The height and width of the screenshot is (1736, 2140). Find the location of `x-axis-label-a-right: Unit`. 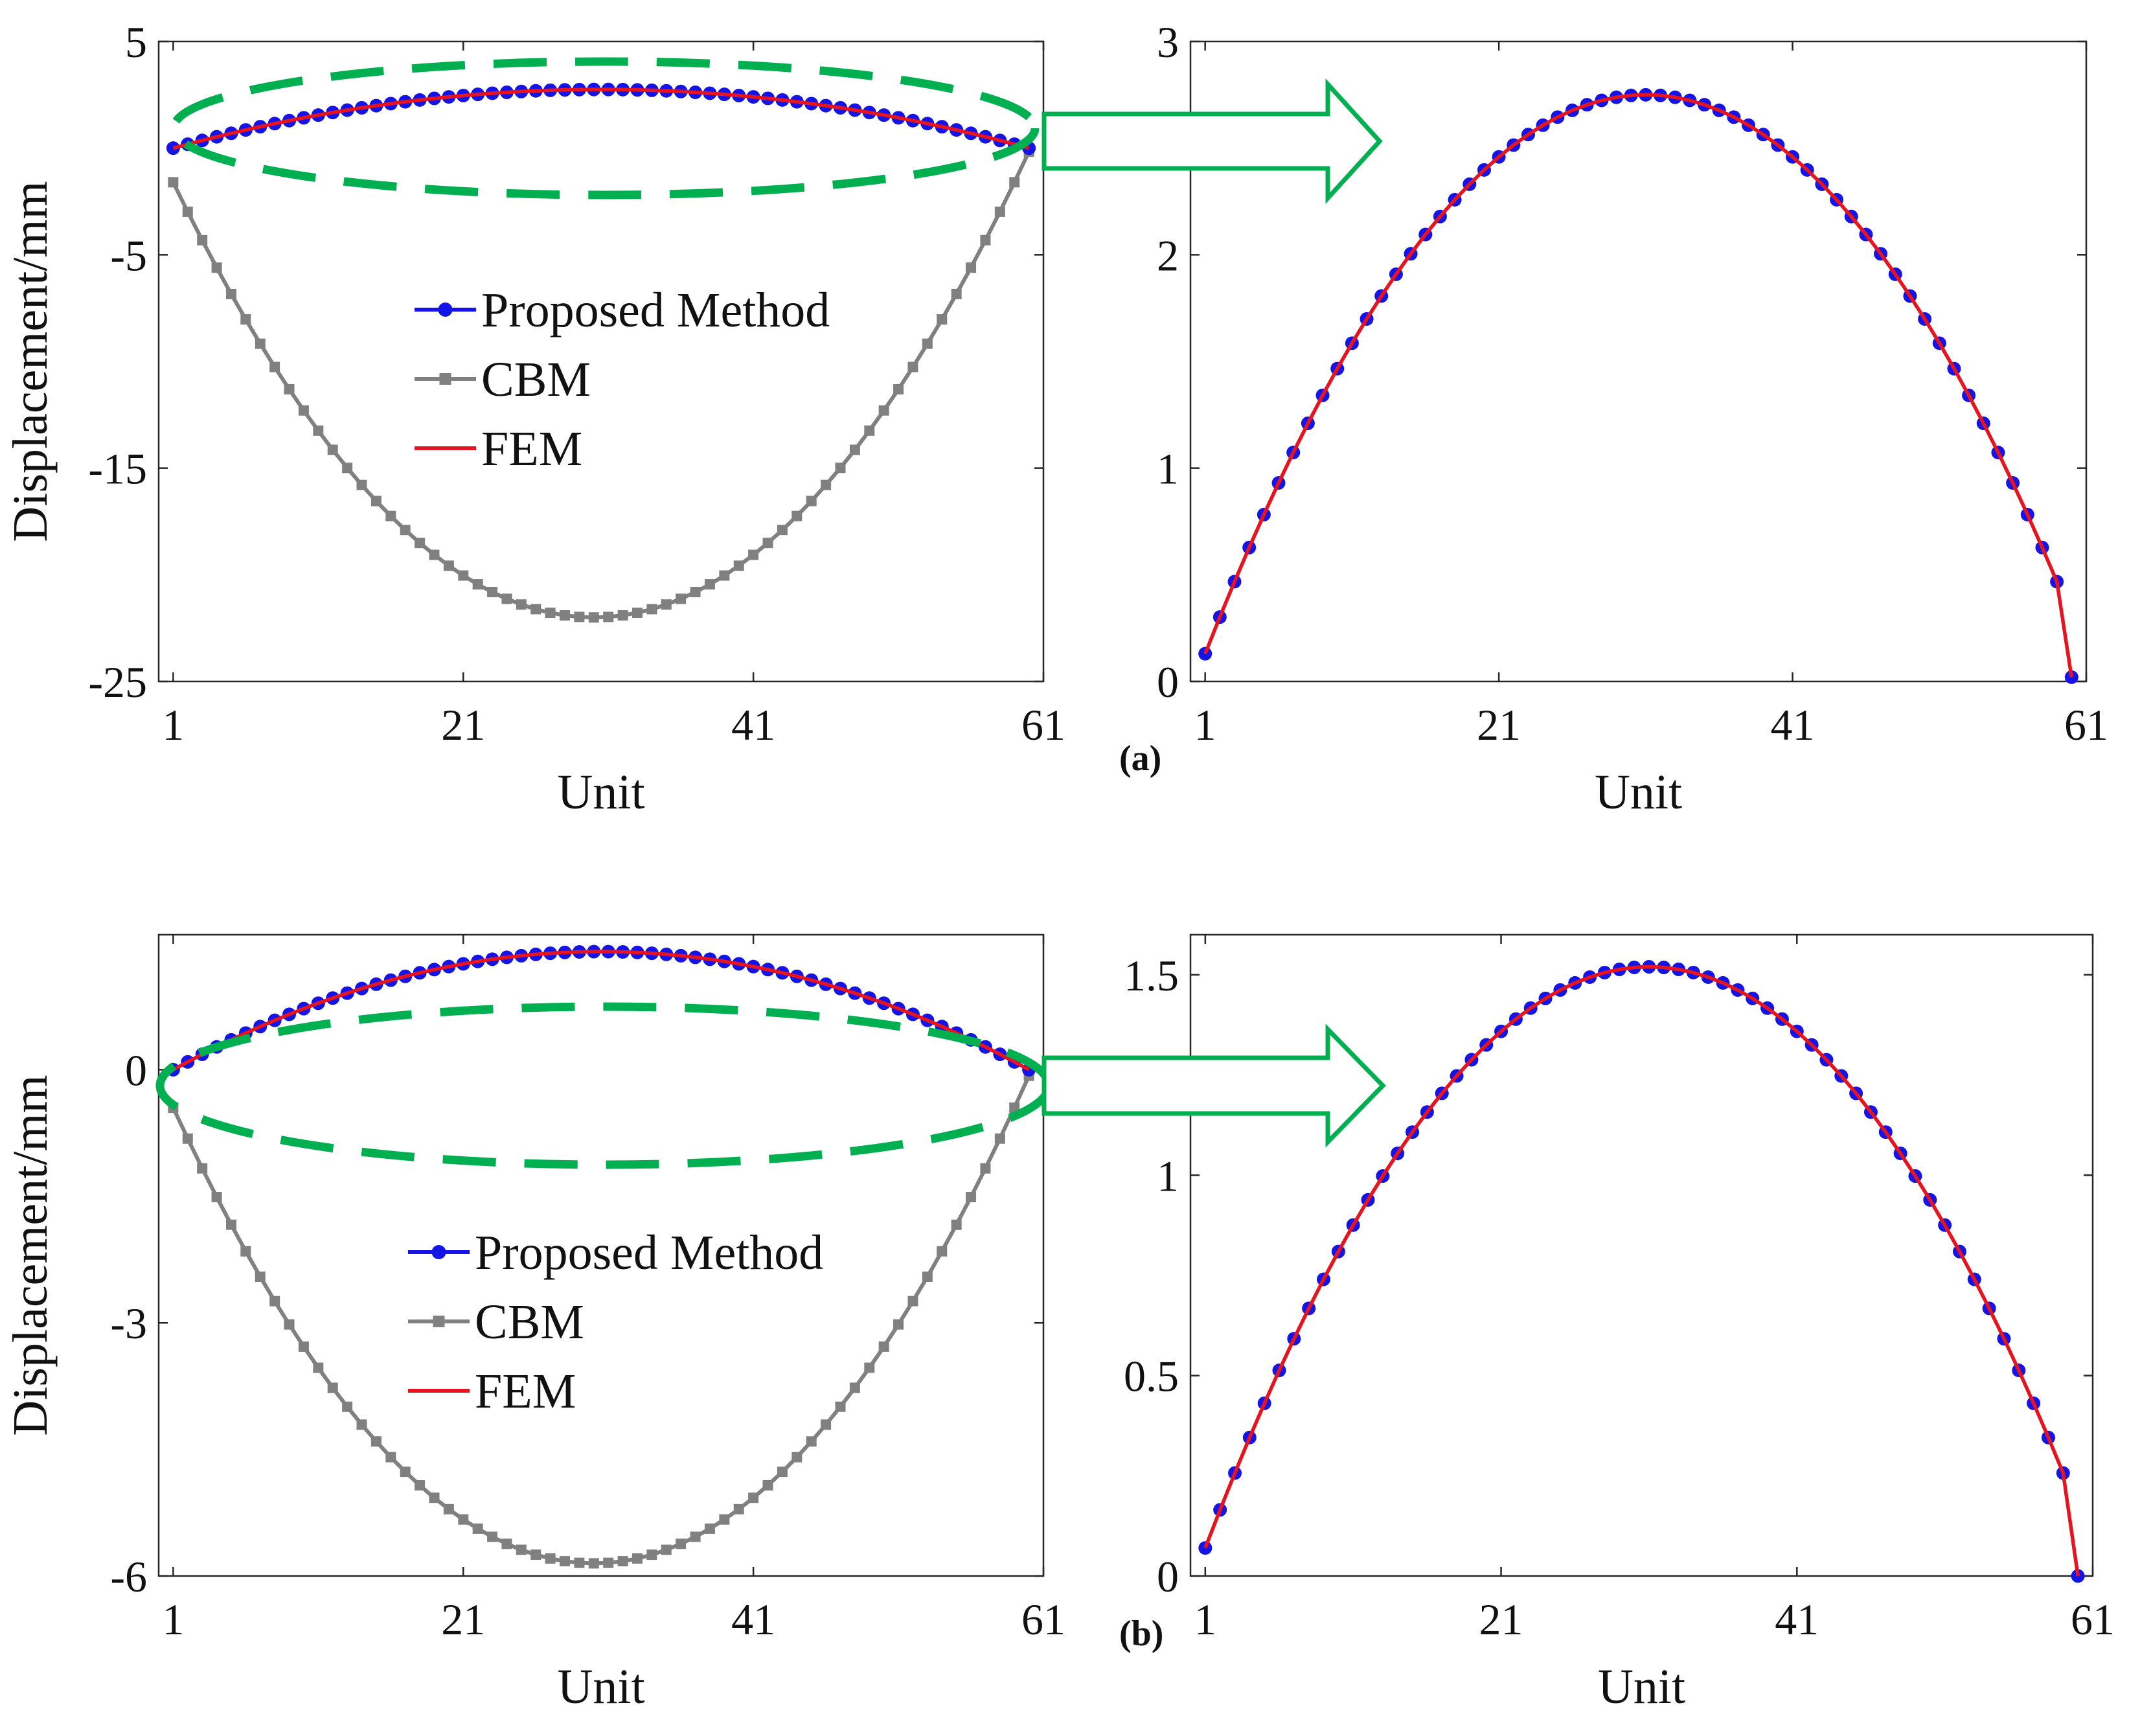

x-axis-label-a-right: Unit is located at coordinates (1638, 792).